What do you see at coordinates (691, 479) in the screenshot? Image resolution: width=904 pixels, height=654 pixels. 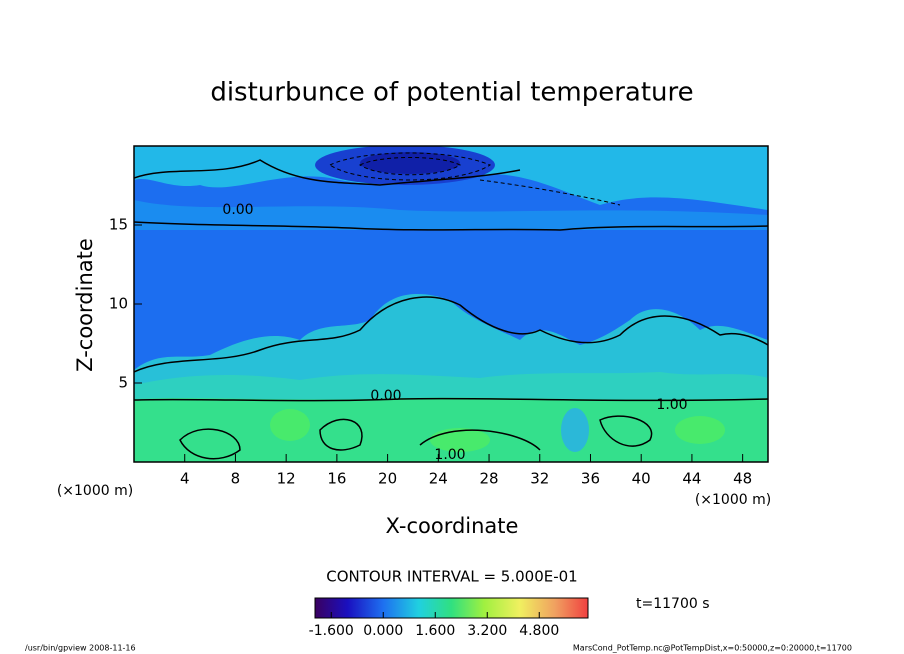 I see `x-tick-label: 44` at bounding box center [691, 479].